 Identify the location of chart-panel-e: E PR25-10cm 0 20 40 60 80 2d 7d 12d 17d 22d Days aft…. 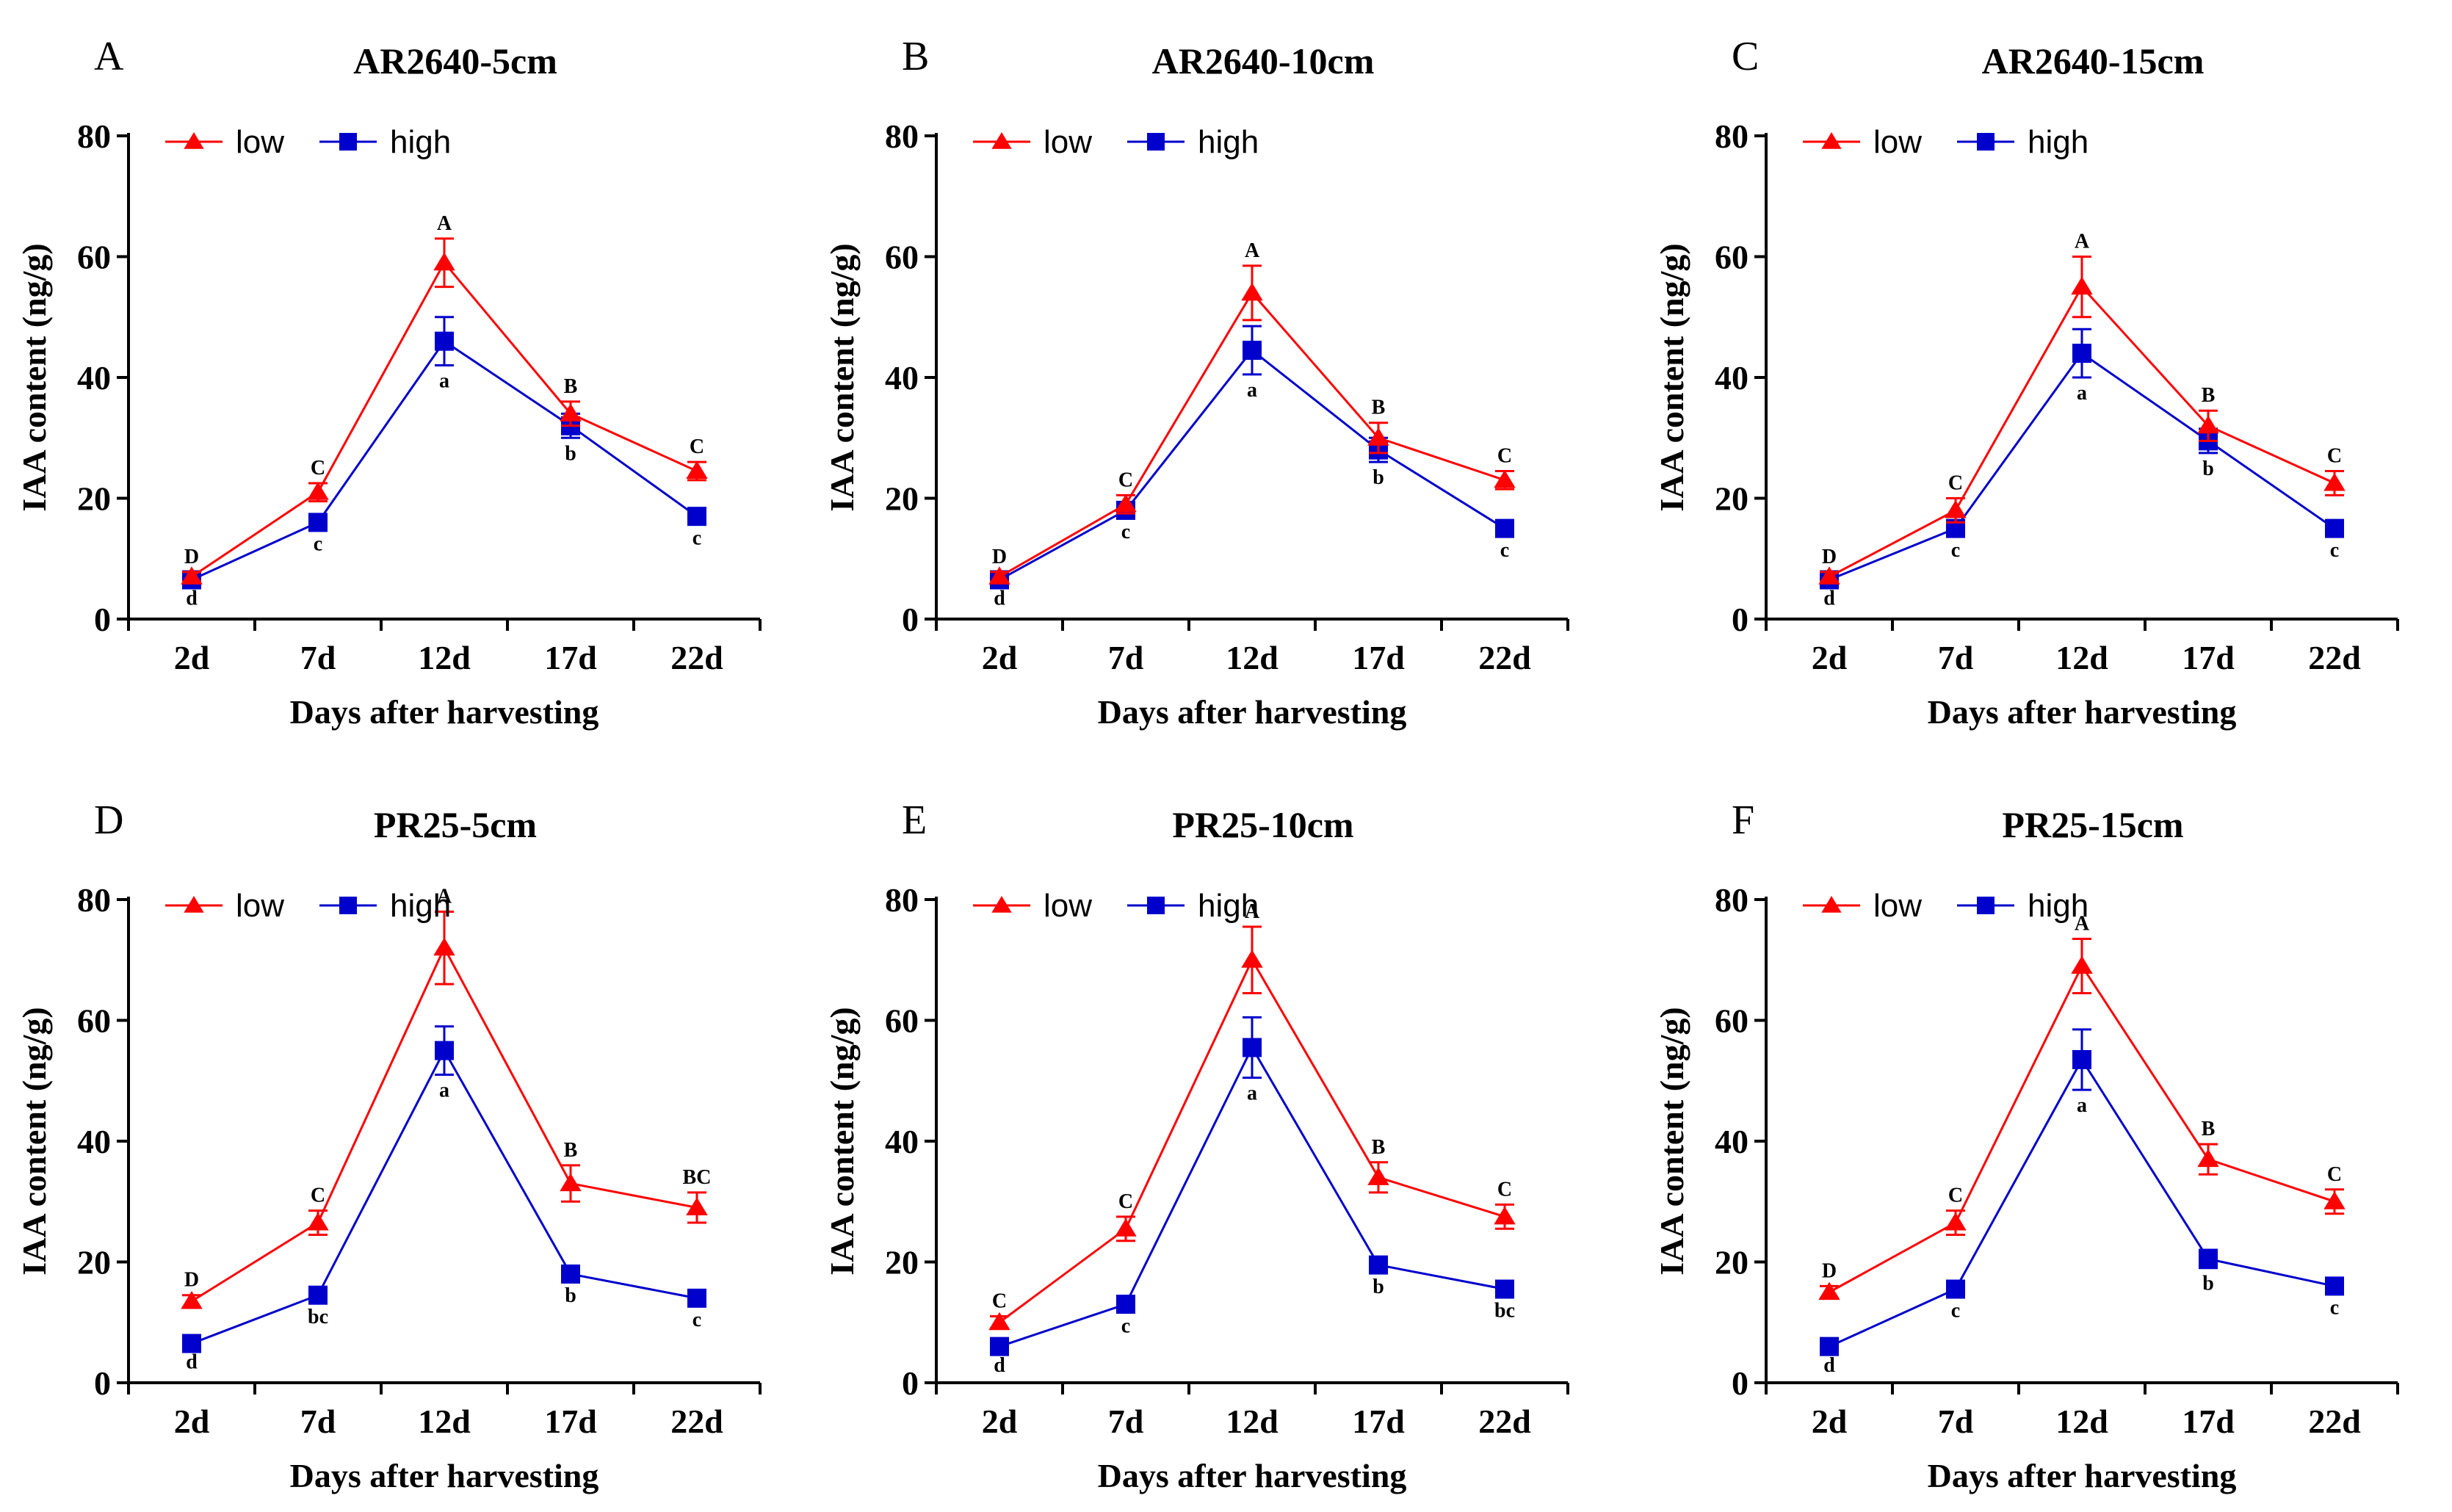
(1196, 1145).